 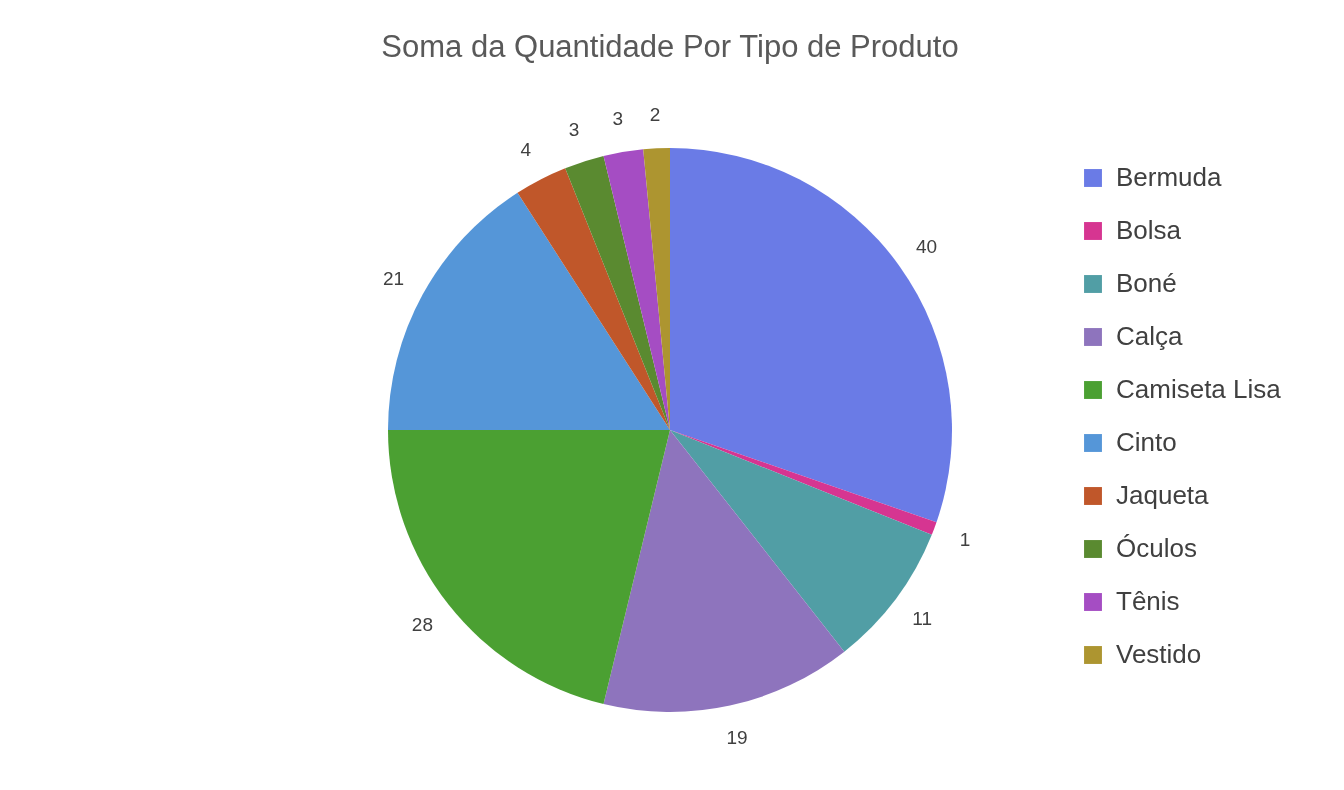 What do you see at coordinates (1159, 654) in the screenshot?
I see `legend-label: Vestido` at bounding box center [1159, 654].